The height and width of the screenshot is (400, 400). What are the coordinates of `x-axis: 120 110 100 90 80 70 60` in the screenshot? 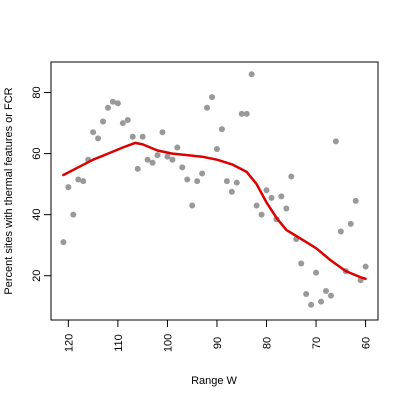 It's located at (218, 336).